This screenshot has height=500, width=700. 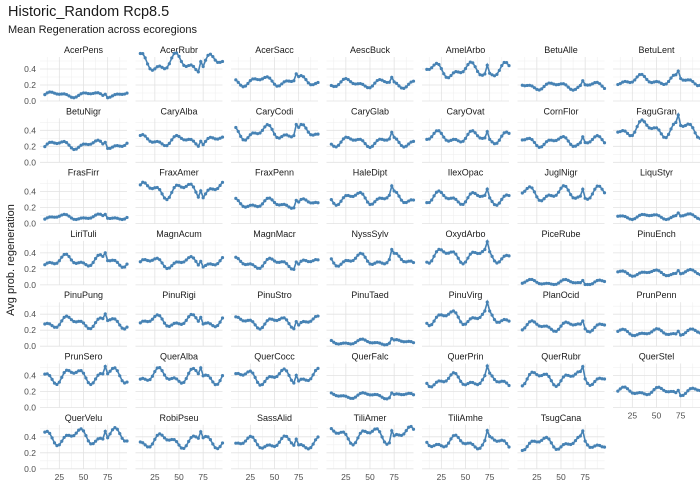 I want to click on facet-label: PinuEnch, so click(x=656, y=234).